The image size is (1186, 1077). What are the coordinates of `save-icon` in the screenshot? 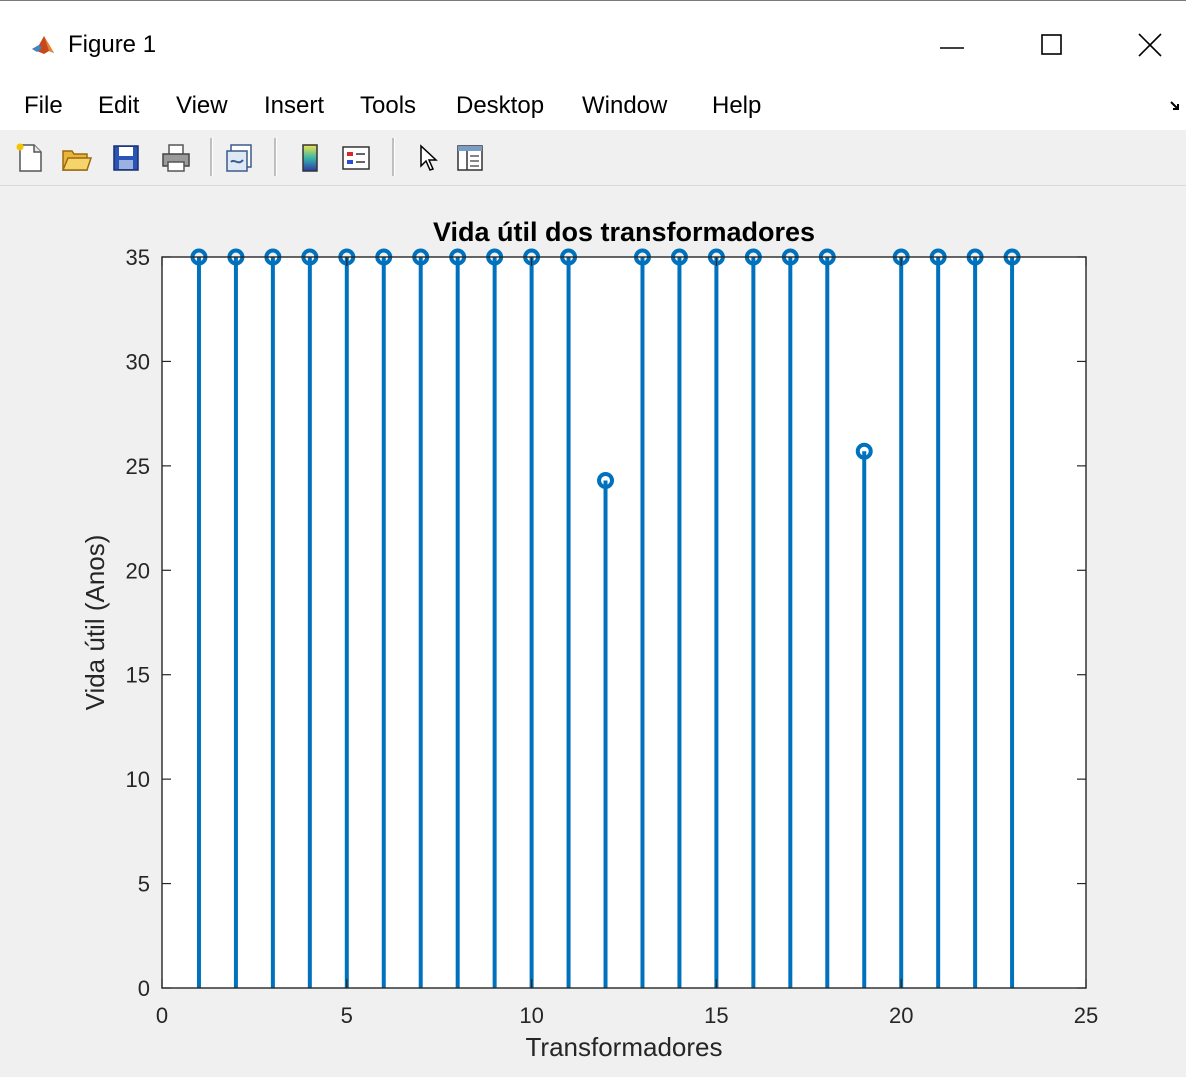 It's located at (126, 158).